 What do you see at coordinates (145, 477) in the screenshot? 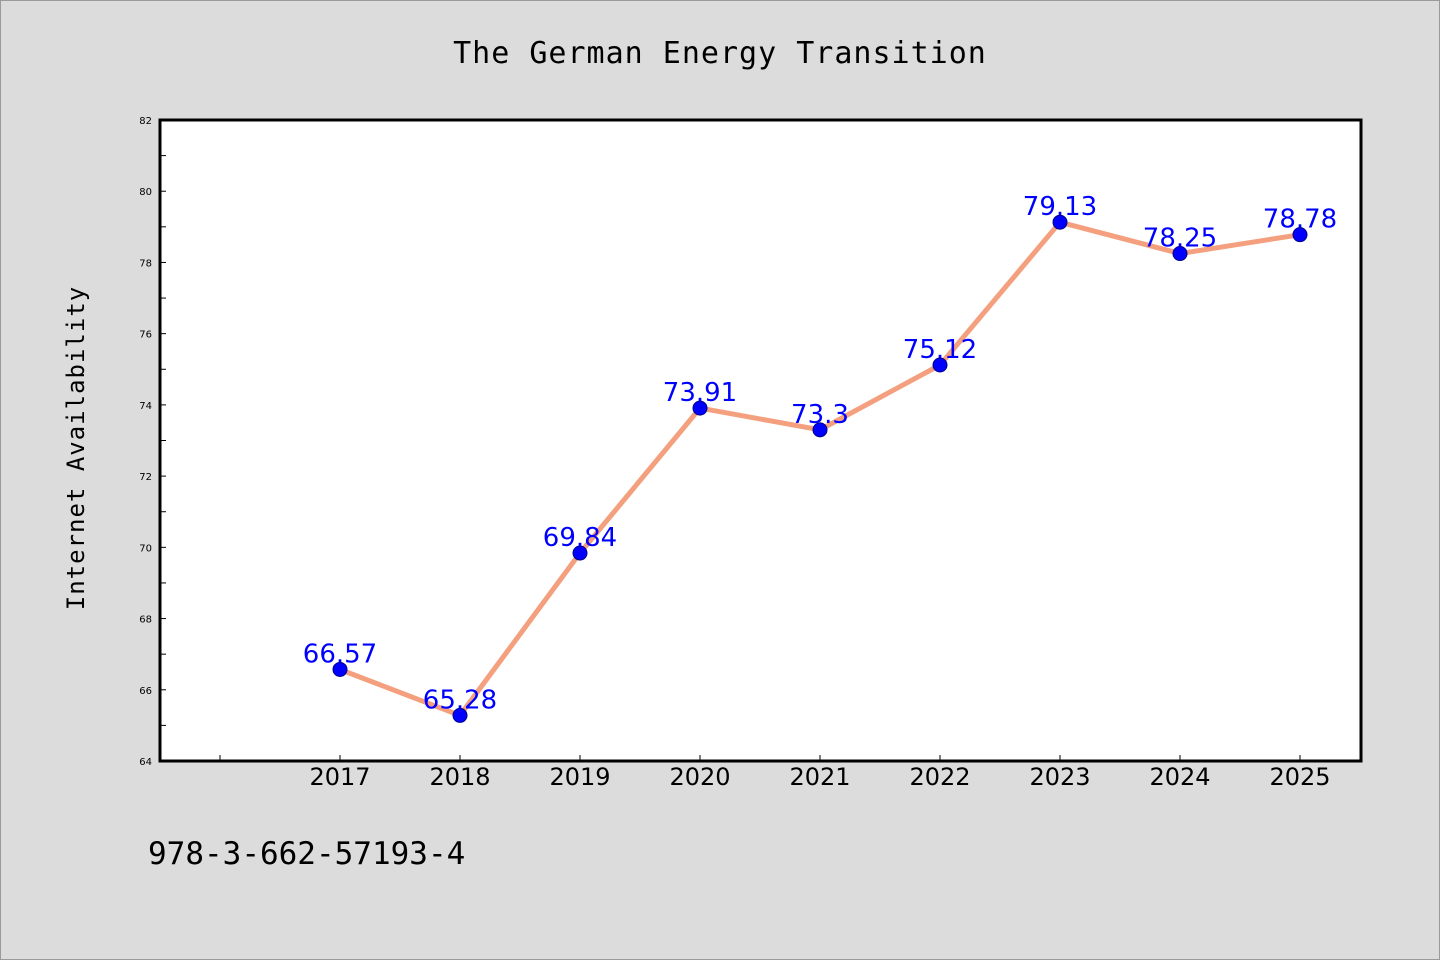
I see `y-tick-label: 72` at bounding box center [145, 477].